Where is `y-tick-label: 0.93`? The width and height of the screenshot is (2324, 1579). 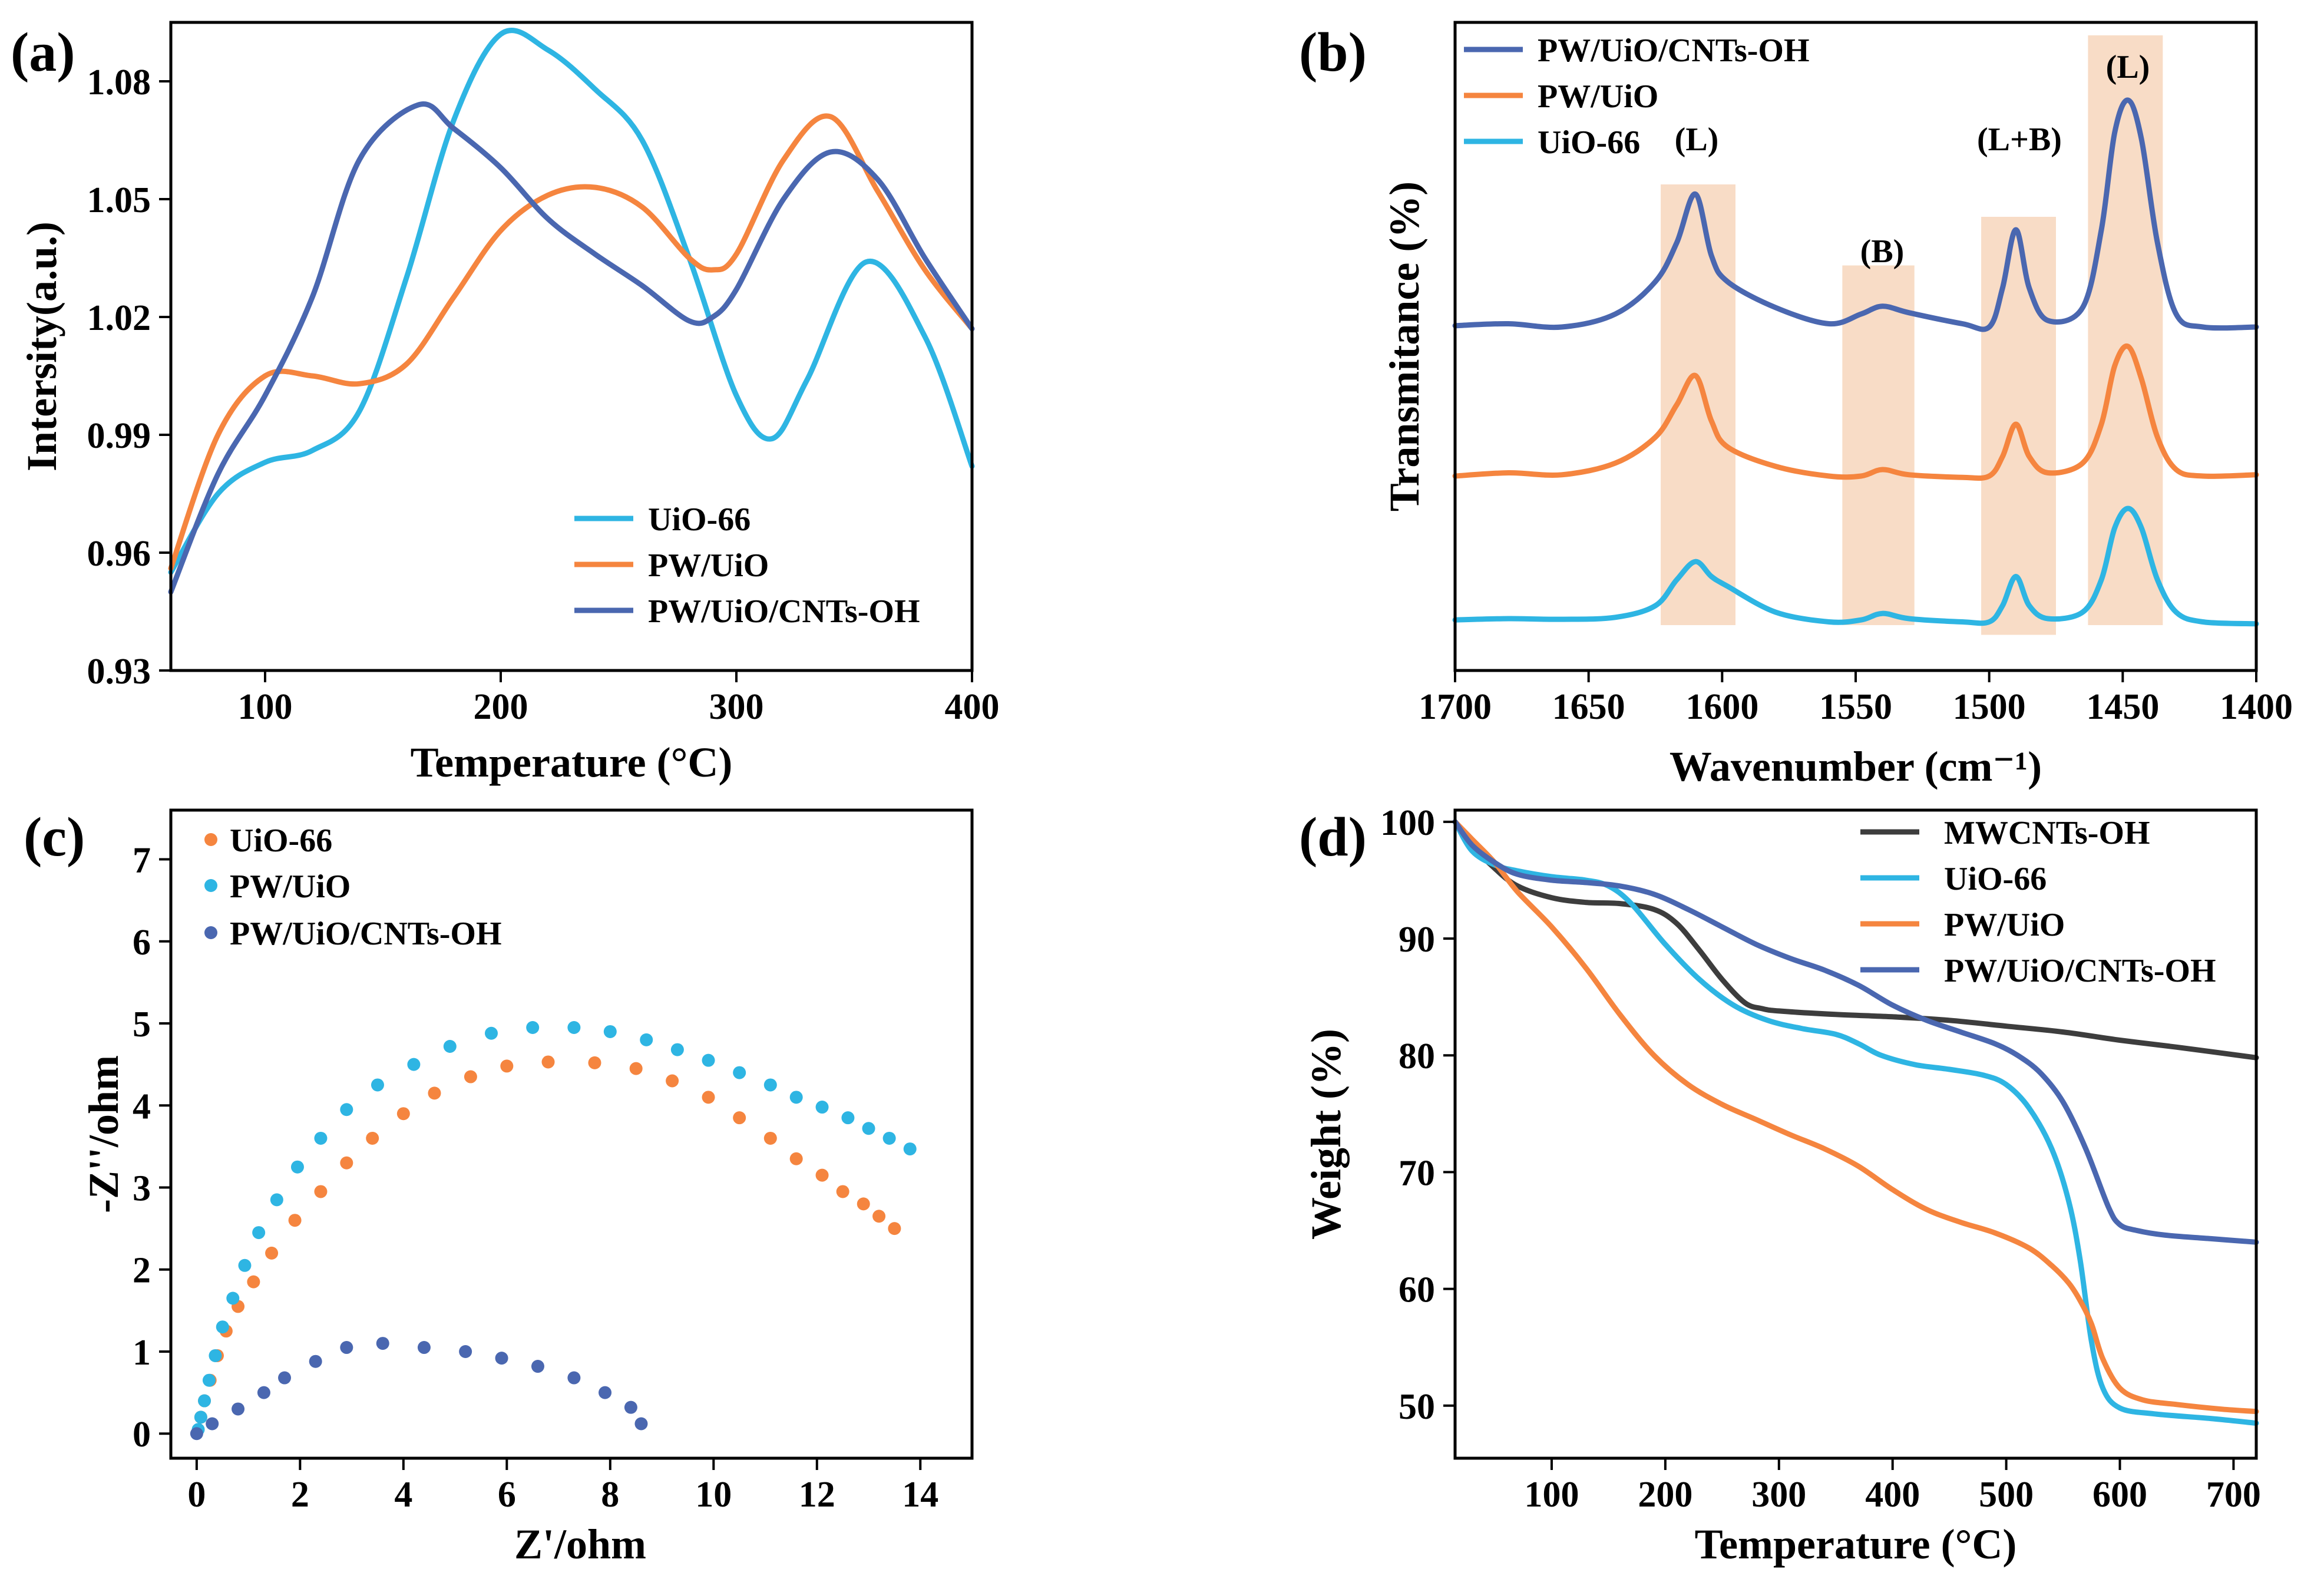 y-tick-label: 0.93 is located at coordinates (119, 672).